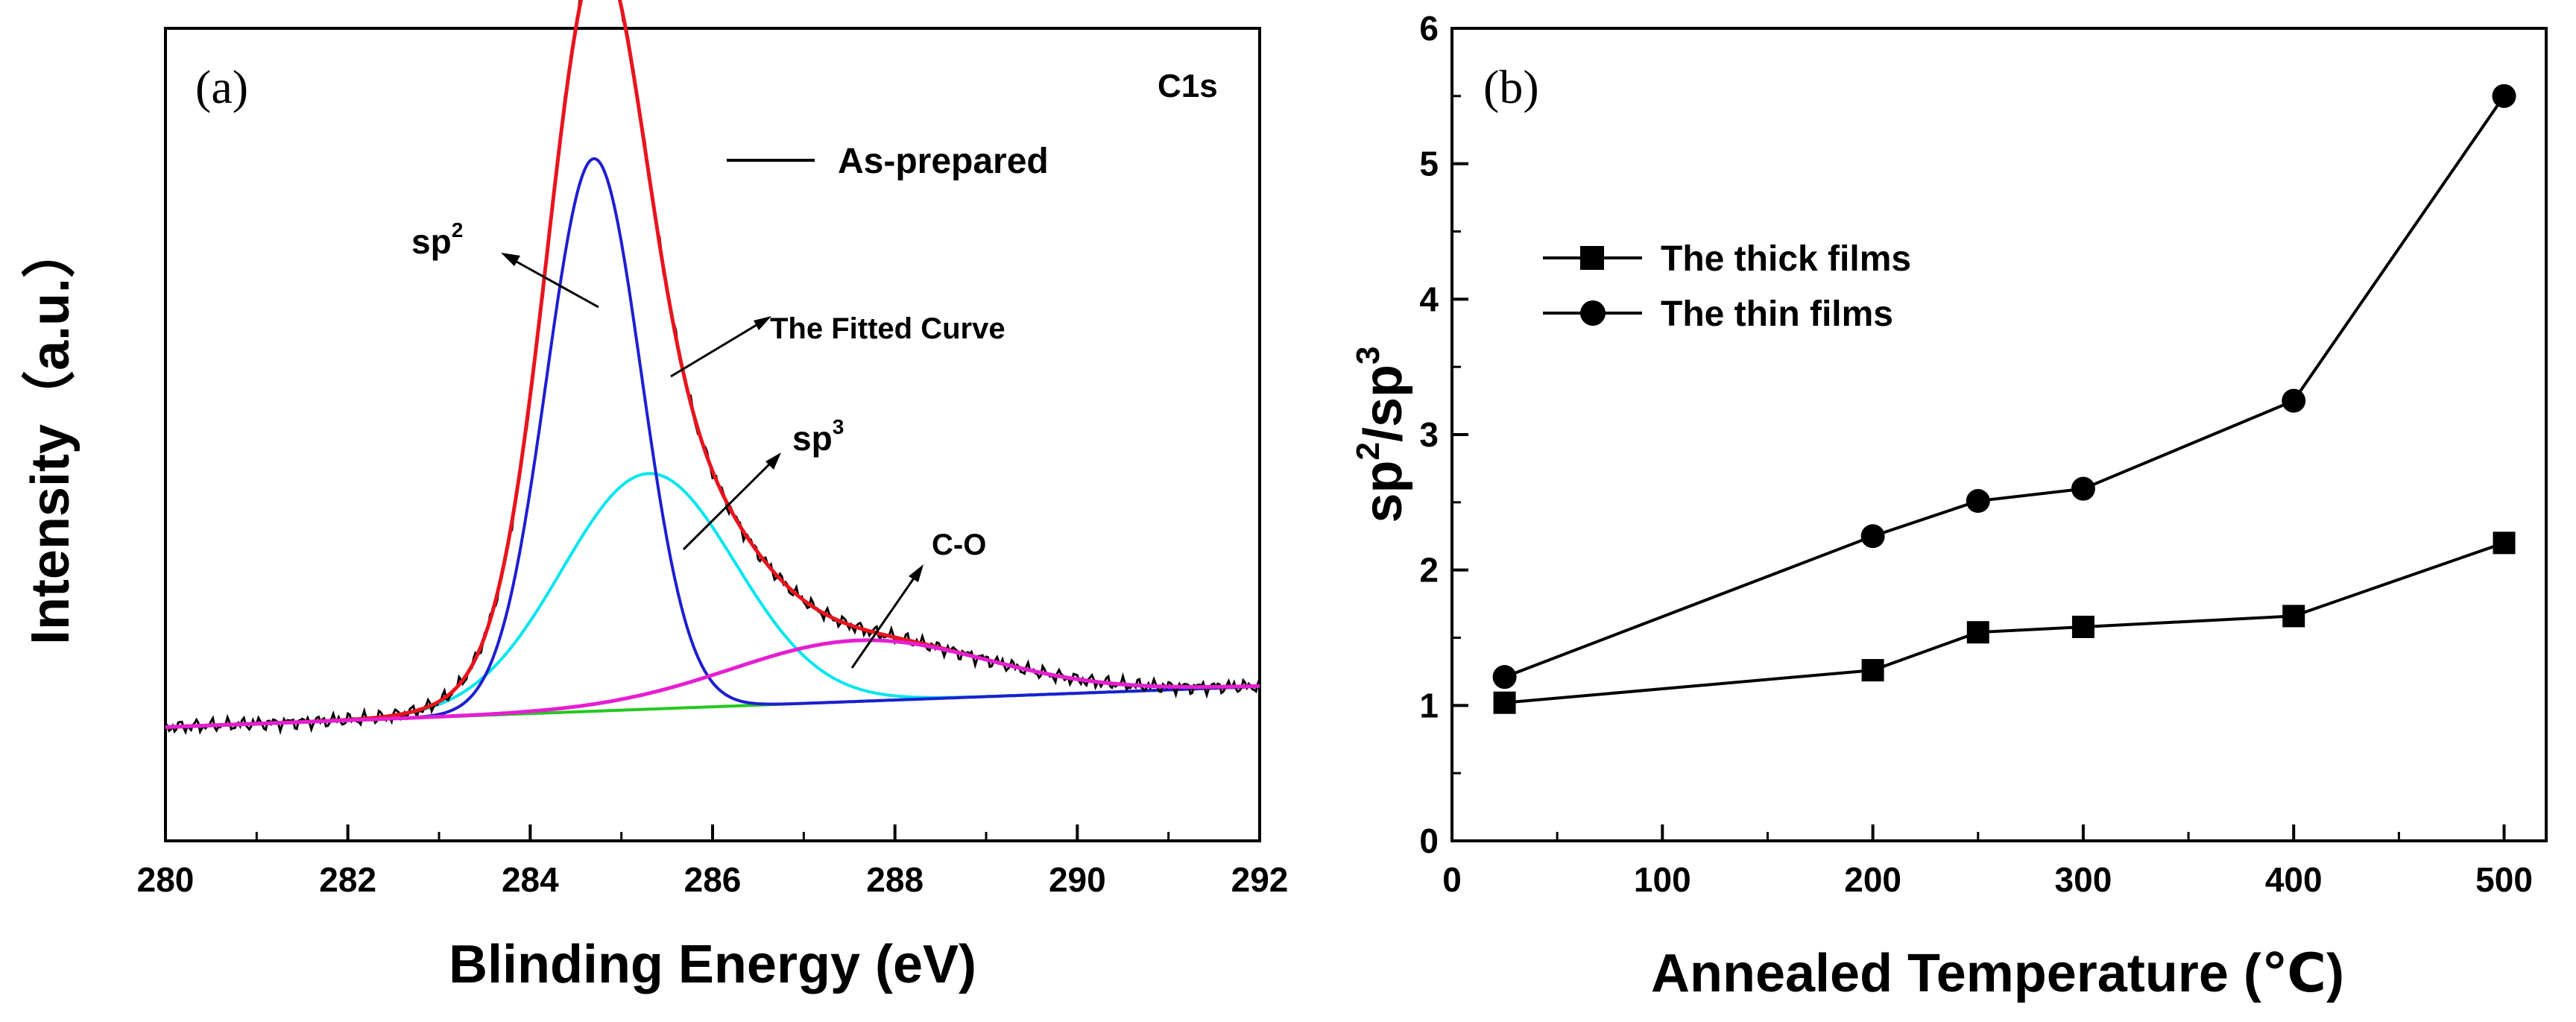 This screenshot has height=1022, width=2576. Describe the element at coordinates (712, 683) in the screenshot. I see `curve-c-o` at that location.